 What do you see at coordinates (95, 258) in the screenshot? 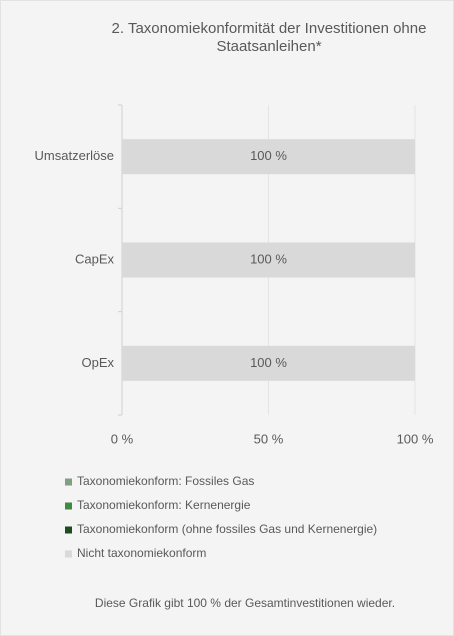
I see `y-tick-label: CapEx` at bounding box center [95, 258].